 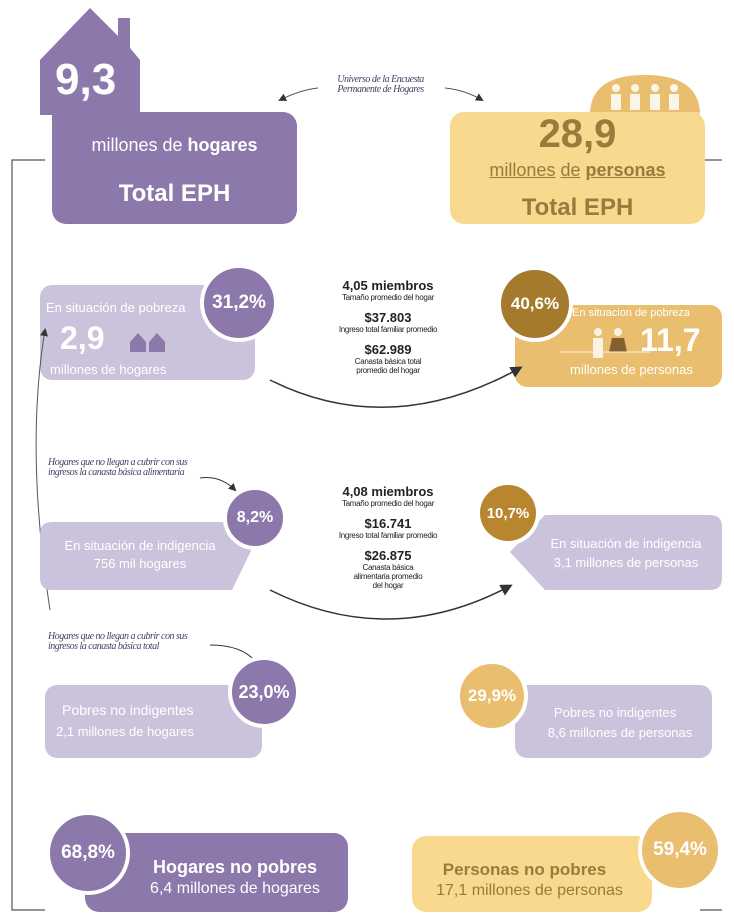 What do you see at coordinates (108, 369) in the screenshot?
I see `households-poverty-unit: millones de hogares` at bounding box center [108, 369].